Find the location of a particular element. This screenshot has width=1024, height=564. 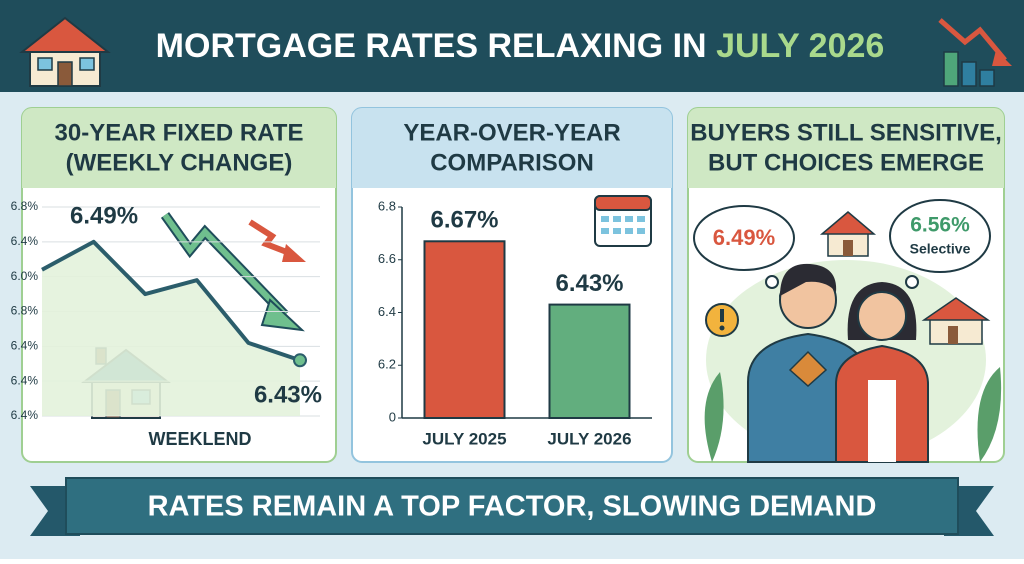

alert-icon is located at coordinates (722, 320).